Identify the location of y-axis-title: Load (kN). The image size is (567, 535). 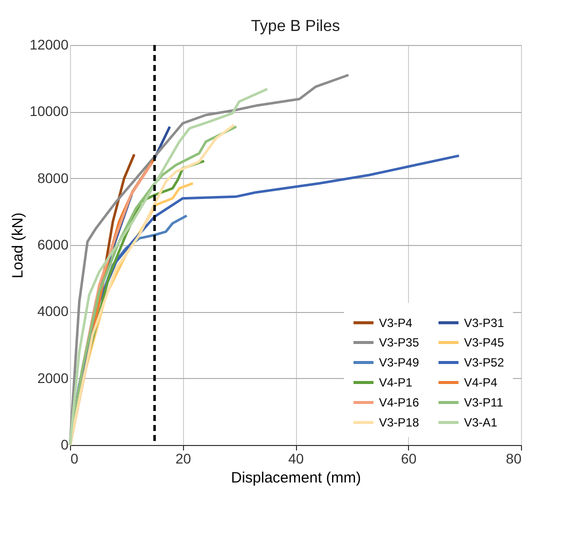
(18, 245).